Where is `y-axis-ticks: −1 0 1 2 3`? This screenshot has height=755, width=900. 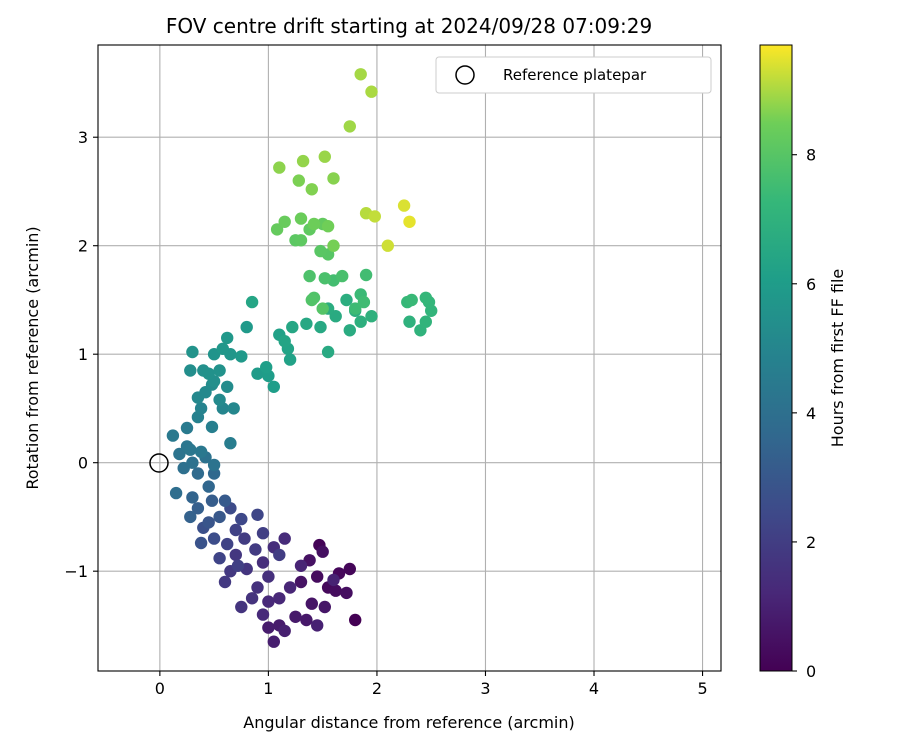 y-axis-ticks: −1 0 1 2 3 is located at coordinates (81, 354).